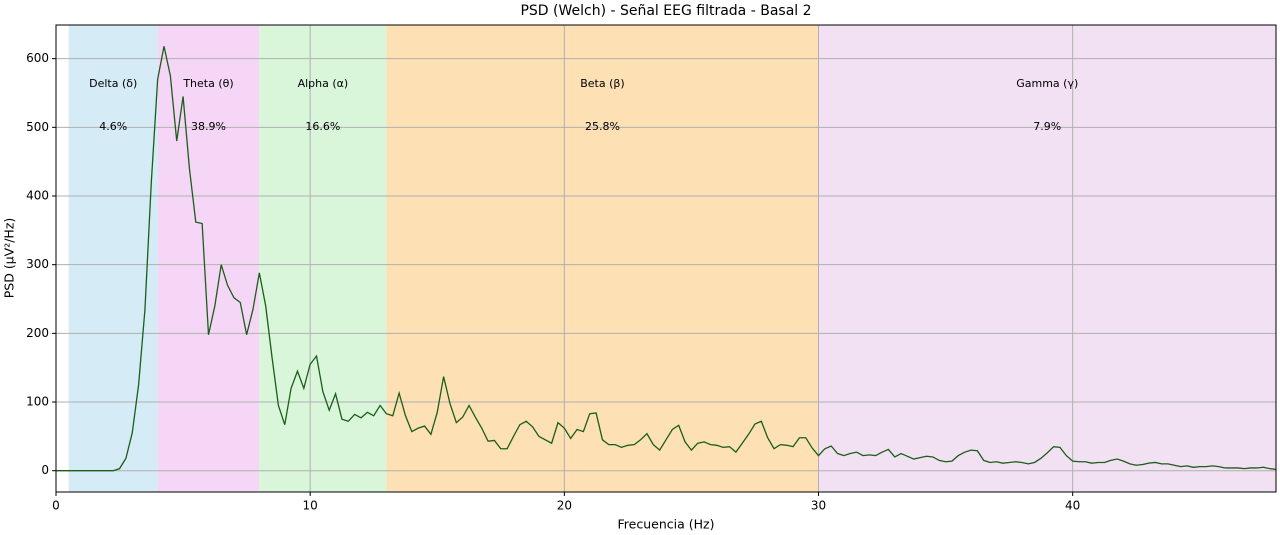  I want to click on band-percent: 16.6%, so click(322, 126).